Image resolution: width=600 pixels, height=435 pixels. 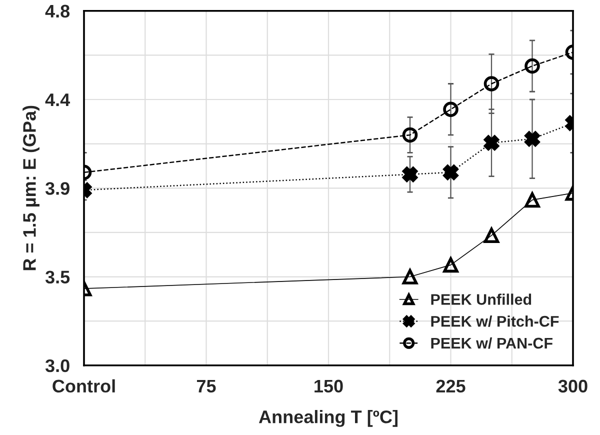 I want to click on y-axis-title: R = 1.5 µm: E (GPa), so click(x=31, y=188).